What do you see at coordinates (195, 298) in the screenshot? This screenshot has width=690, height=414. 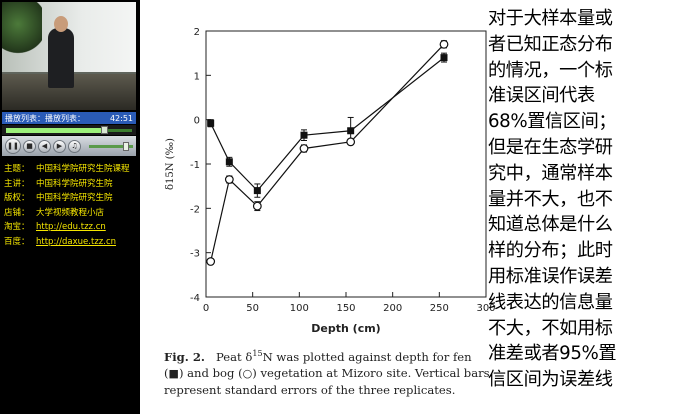 I see `y-tick-label: -4` at bounding box center [195, 298].